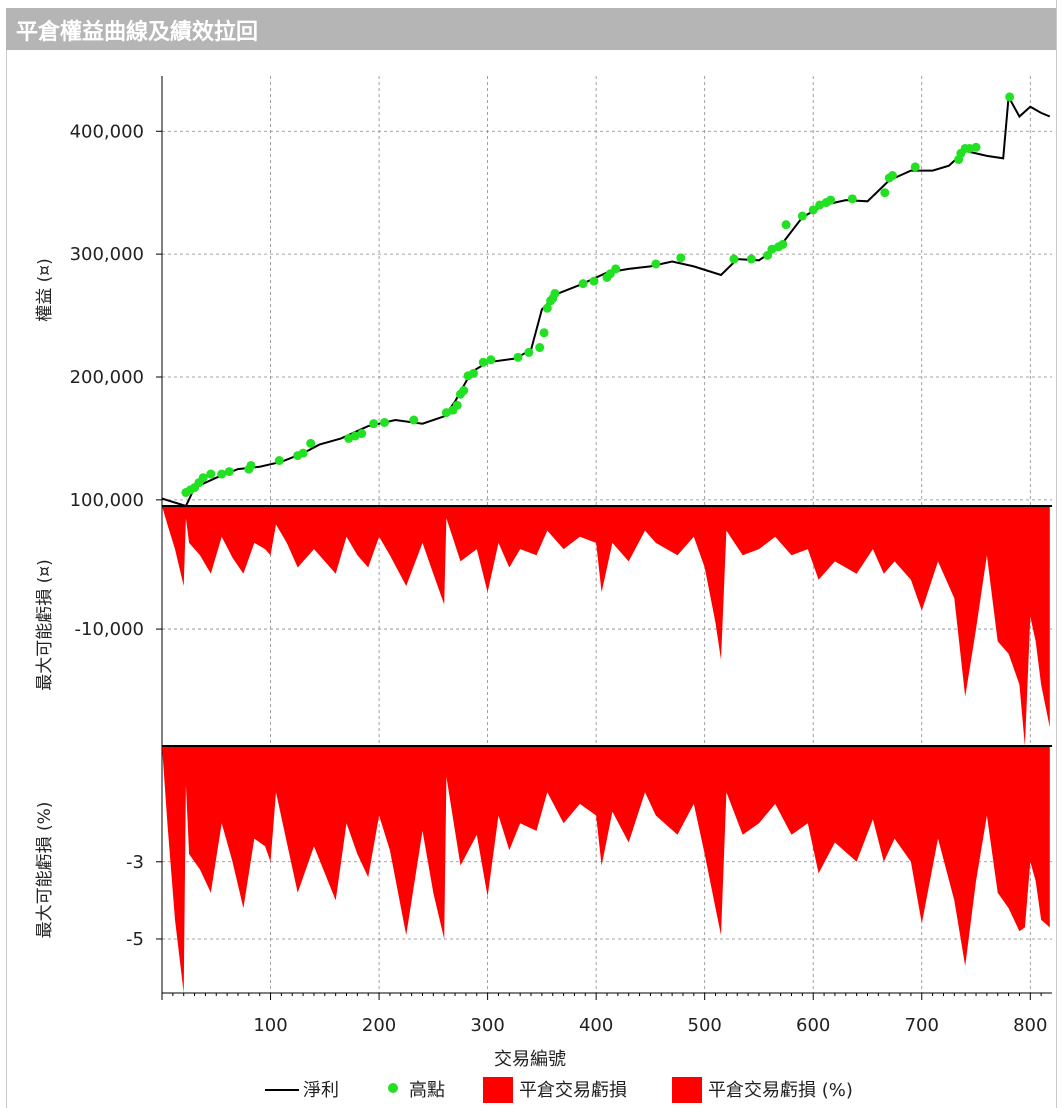 The height and width of the screenshot is (1108, 1062). I want to click on x-tick-label: 400, so click(596, 1025).